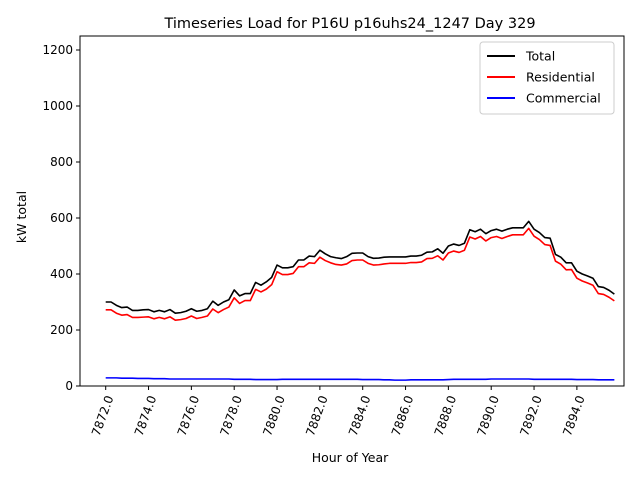  I want to click on y-tick-label: 1200, so click(57, 50).